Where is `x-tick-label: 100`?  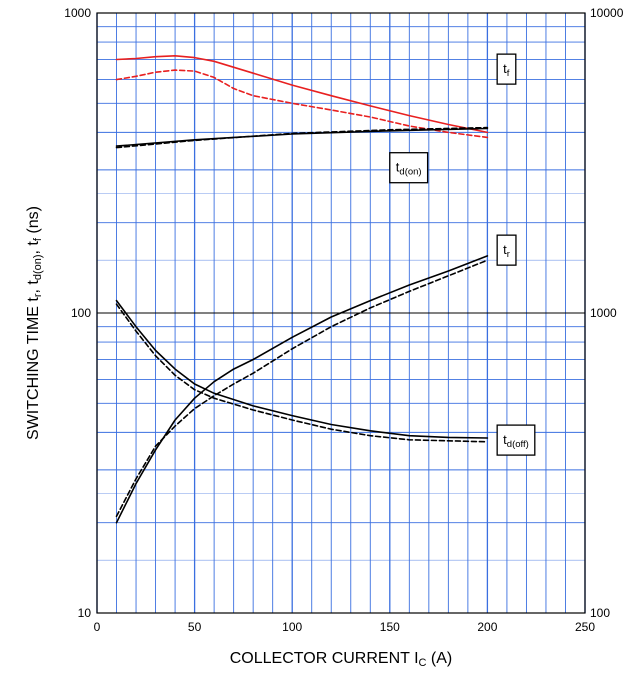
x-tick-label: 100 is located at coordinates (292, 627).